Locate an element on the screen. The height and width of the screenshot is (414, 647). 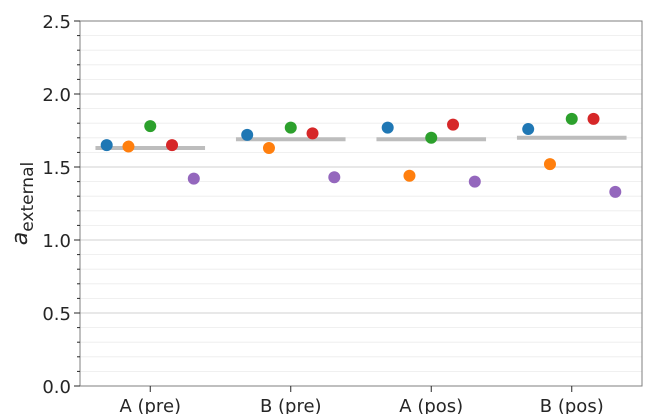
x-tick-label: B (pre) is located at coordinates (291, 405).